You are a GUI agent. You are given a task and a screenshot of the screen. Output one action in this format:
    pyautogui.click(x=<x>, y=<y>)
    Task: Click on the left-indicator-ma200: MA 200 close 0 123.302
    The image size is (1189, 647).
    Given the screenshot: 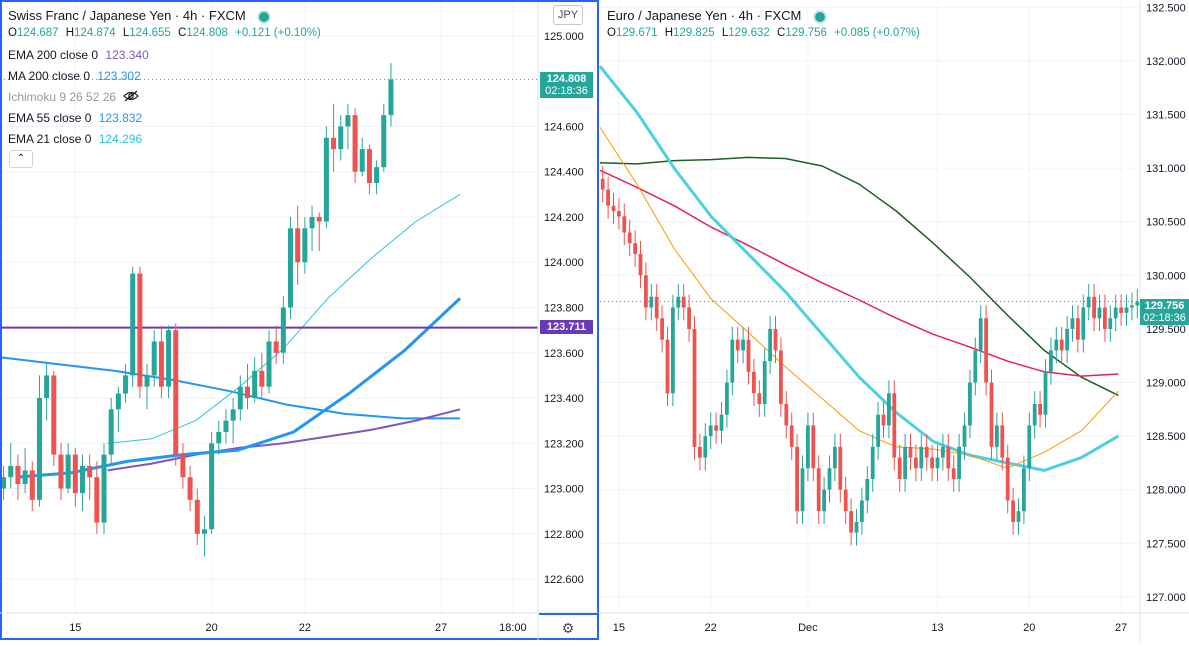 What is the action you would take?
    pyautogui.click(x=76, y=76)
    